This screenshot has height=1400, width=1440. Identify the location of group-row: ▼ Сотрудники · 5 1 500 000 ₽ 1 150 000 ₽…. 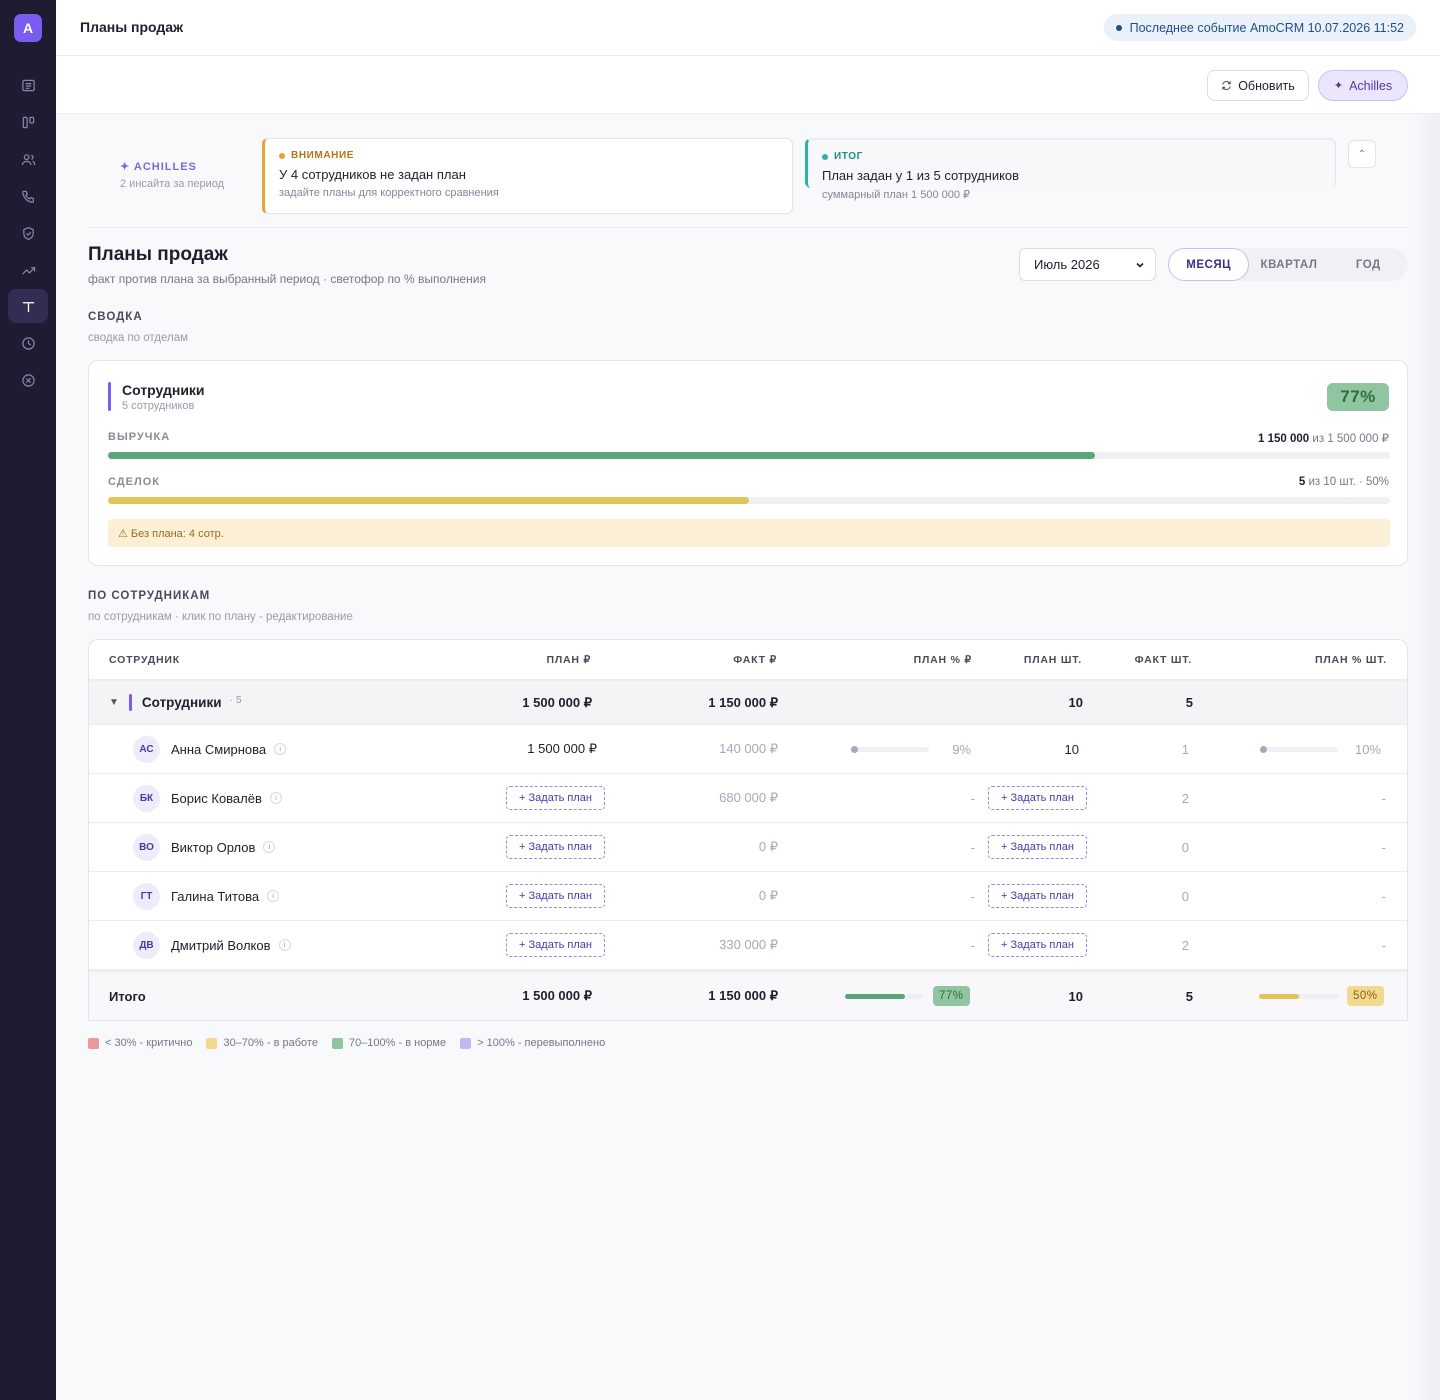
(748, 703).